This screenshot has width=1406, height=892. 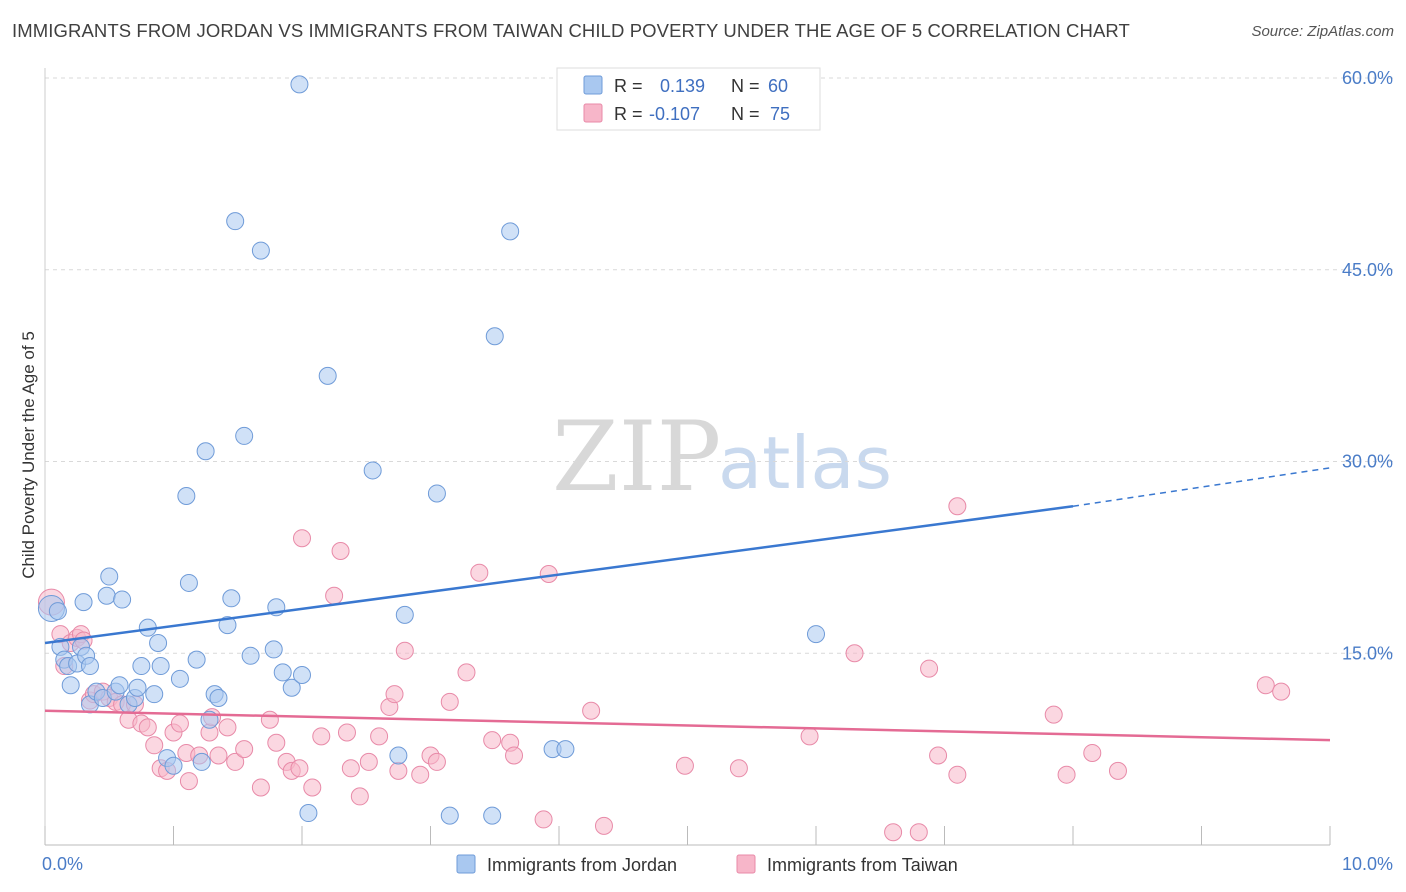 I want to click on jordan-trend-line, so click(x=559, y=575).